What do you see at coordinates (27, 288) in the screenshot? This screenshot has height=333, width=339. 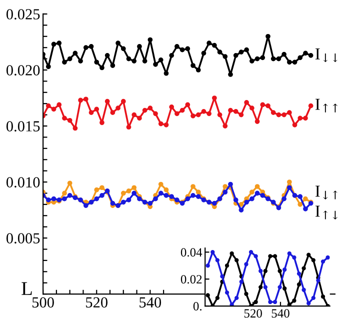 I see `x-axis-title: L` at bounding box center [27, 288].